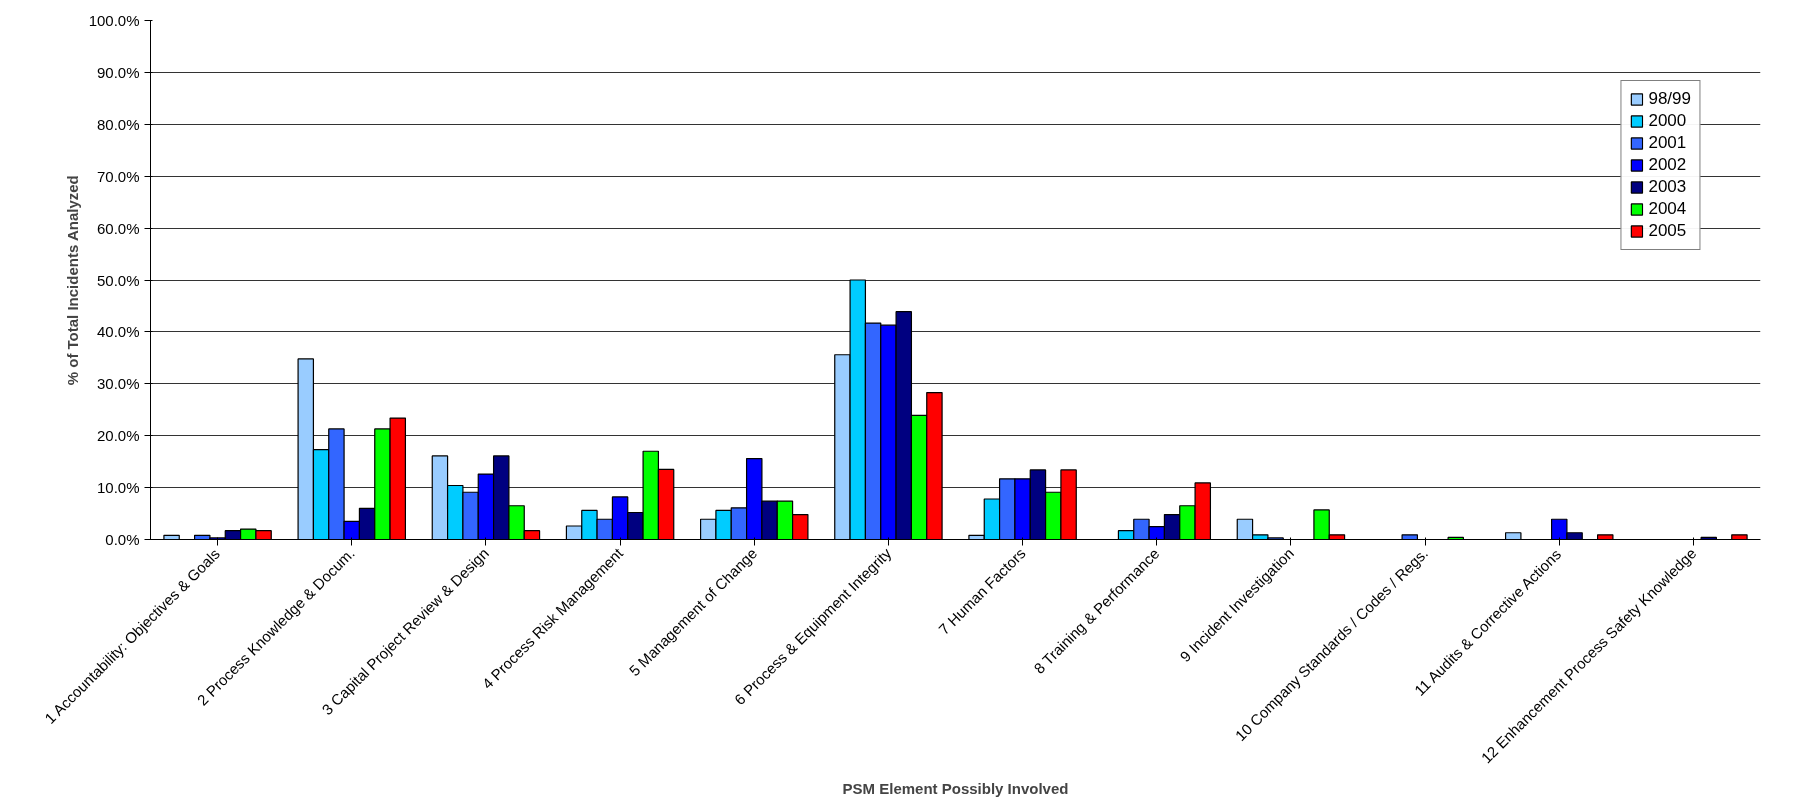 The width and height of the screenshot is (1815, 804). What do you see at coordinates (118, 436) in the screenshot?
I see `y-tick-label: 20.0%` at bounding box center [118, 436].